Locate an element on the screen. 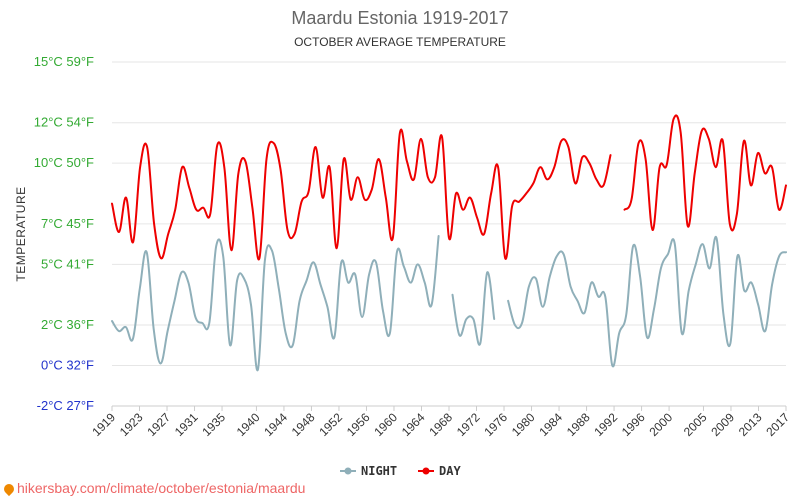  x-tick-label: 1940 is located at coordinates (248, 424).